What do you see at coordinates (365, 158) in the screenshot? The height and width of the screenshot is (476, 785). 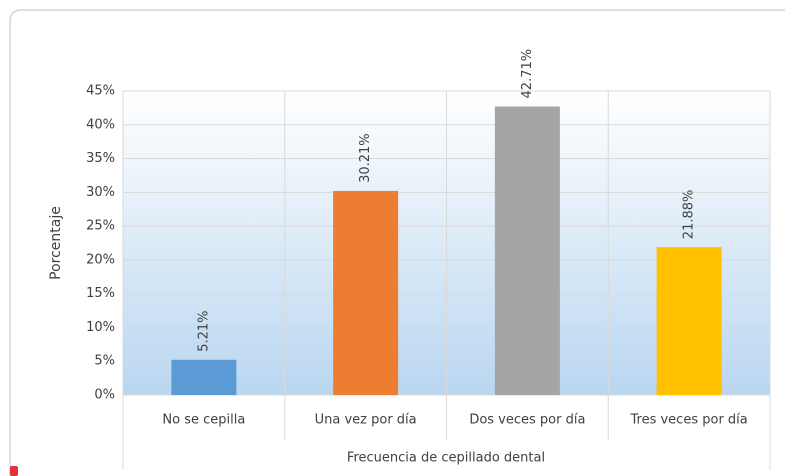 I see `data-label: 30.21%` at bounding box center [365, 158].